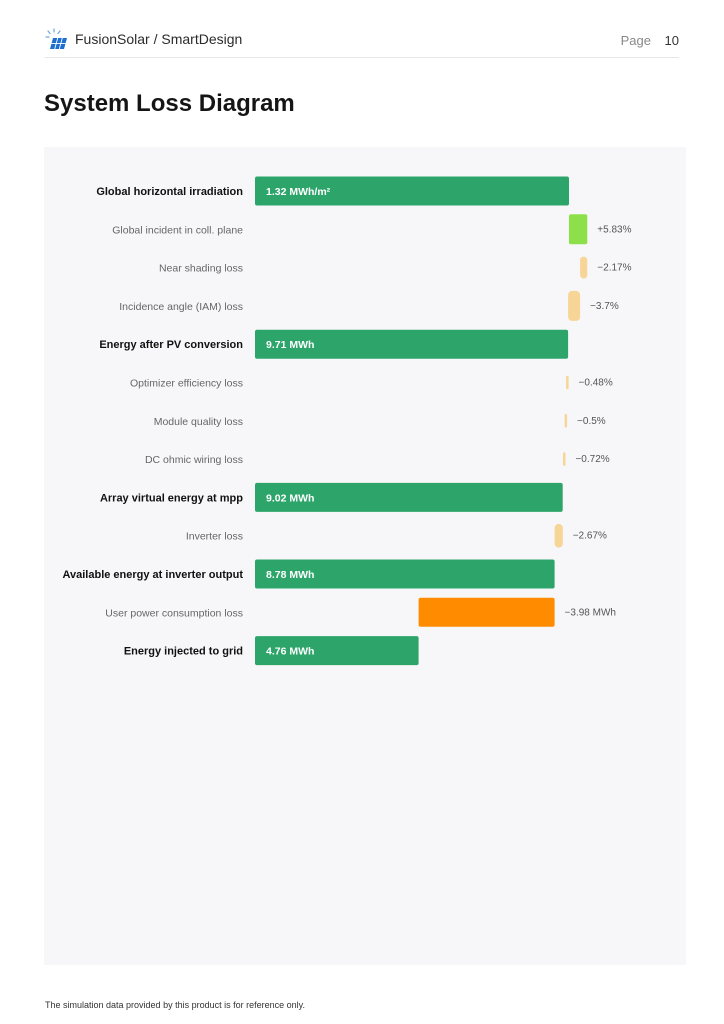 This screenshot has width=724, height=1024. Describe the element at coordinates (412, 191) in the screenshot. I see `bar-global-horizontal-irradiation` at that location.